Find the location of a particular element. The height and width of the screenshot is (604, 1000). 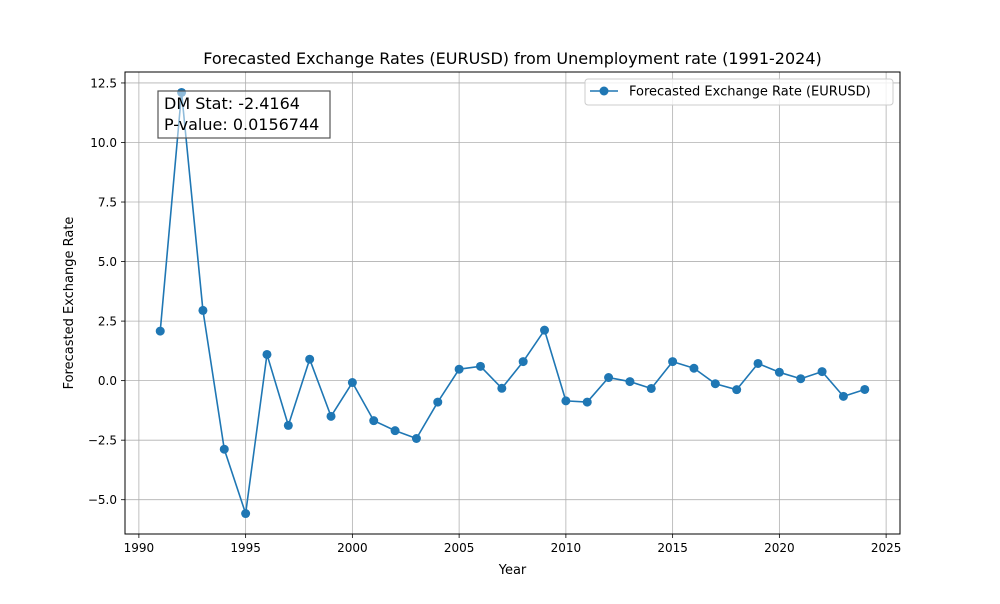

y-tick-label: 0.0 is located at coordinates (107, 381).